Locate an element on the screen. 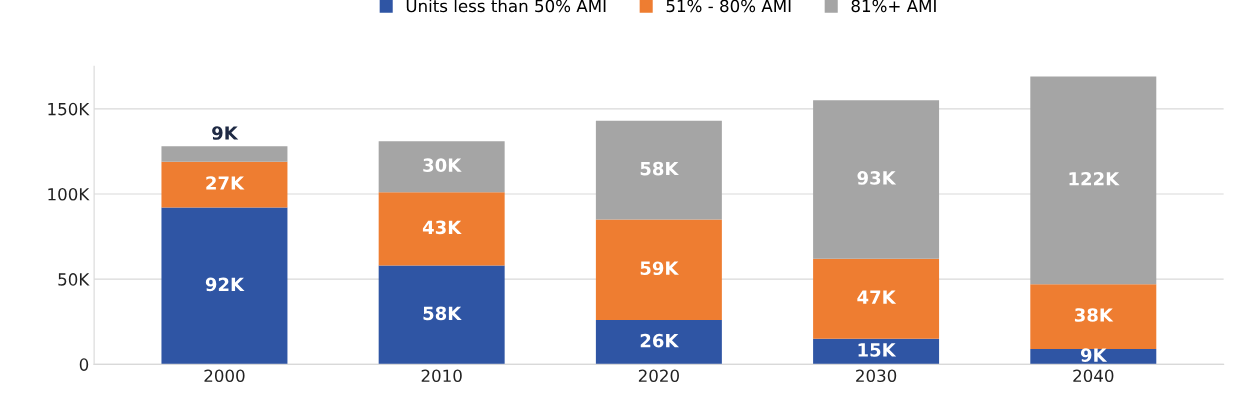 The height and width of the screenshot is (414, 1255). x-tick-label: 2030 is located at coordinates (876, 376).